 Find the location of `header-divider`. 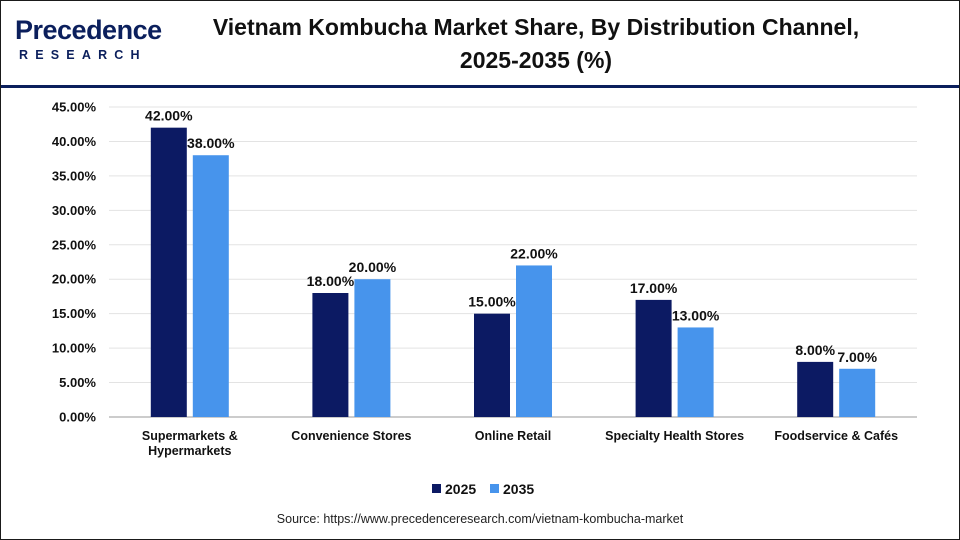

header-divider is located at coordinates (480, 86).